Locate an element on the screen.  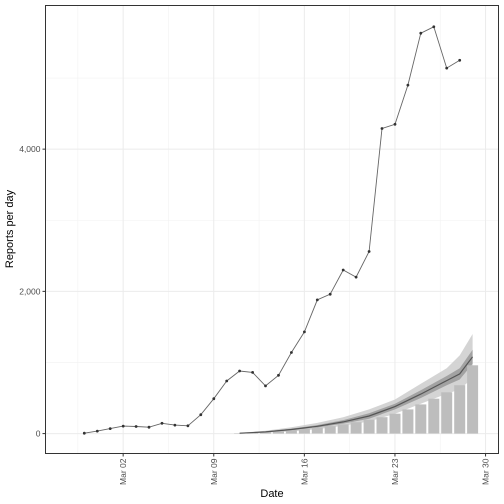
y-axis-title: Reports per day is located at coordinates (10, 228).